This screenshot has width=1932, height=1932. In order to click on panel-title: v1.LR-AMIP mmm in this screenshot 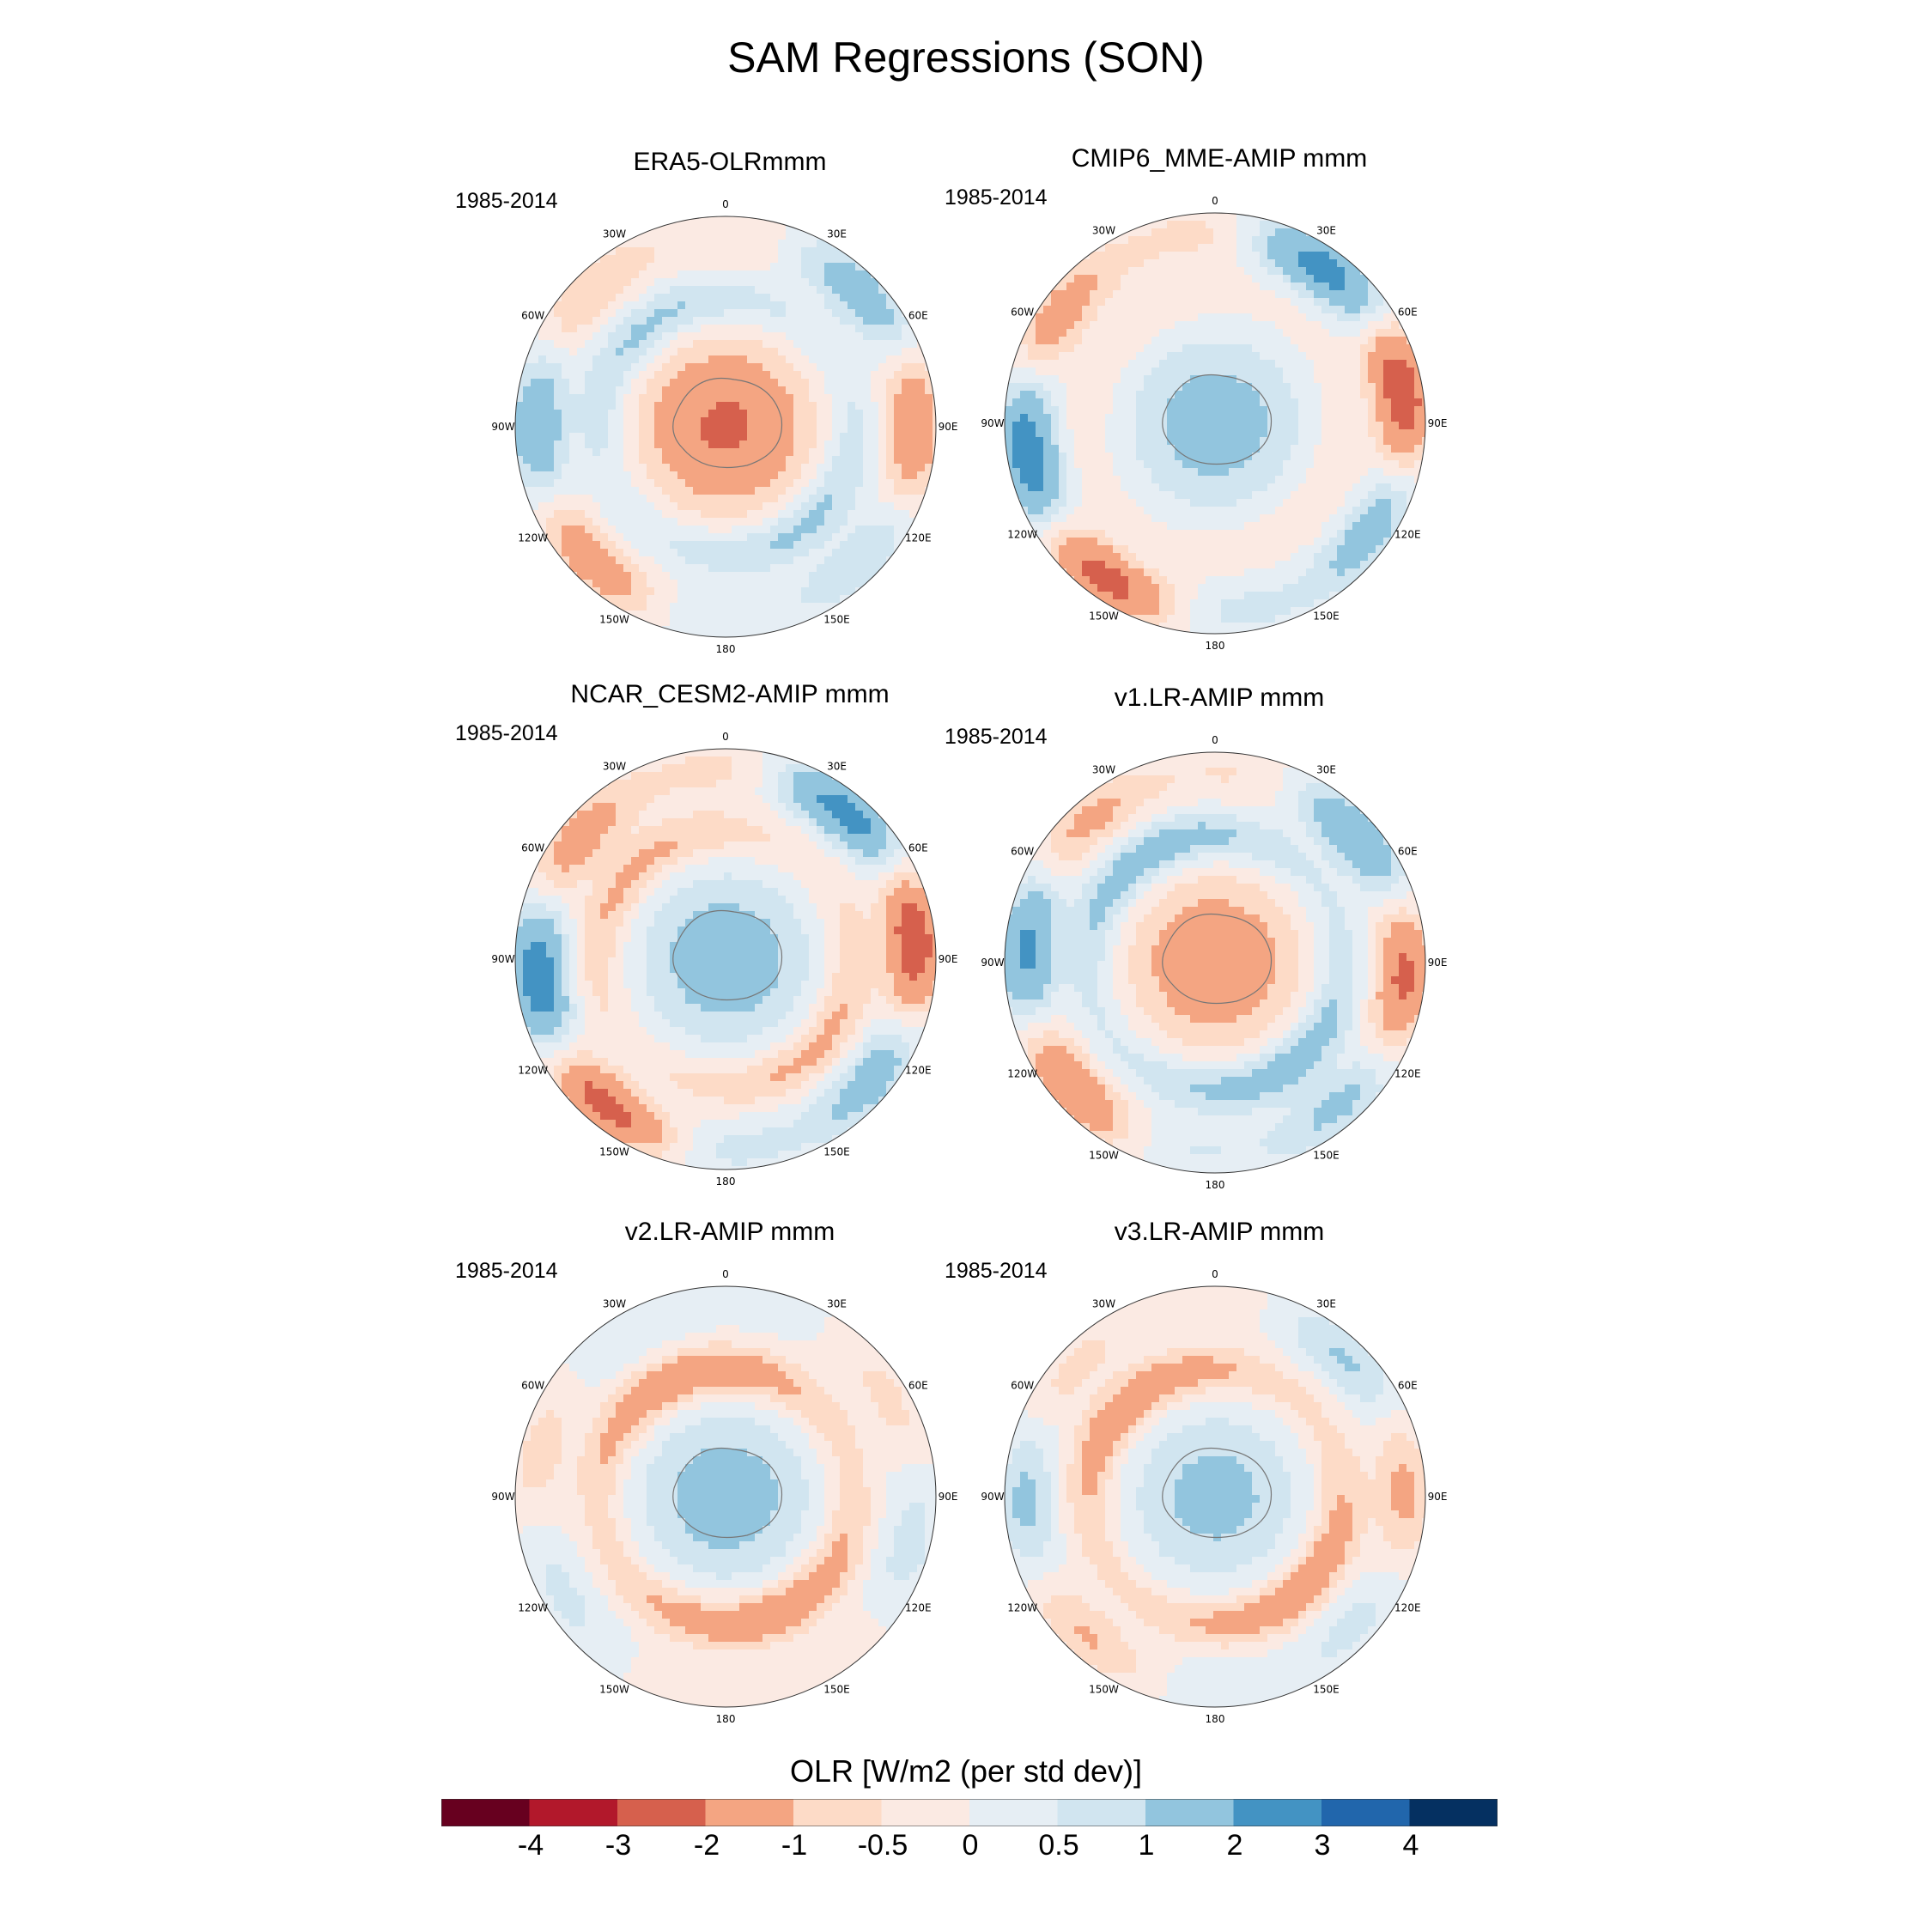, I will do `click(1219, 697)`.